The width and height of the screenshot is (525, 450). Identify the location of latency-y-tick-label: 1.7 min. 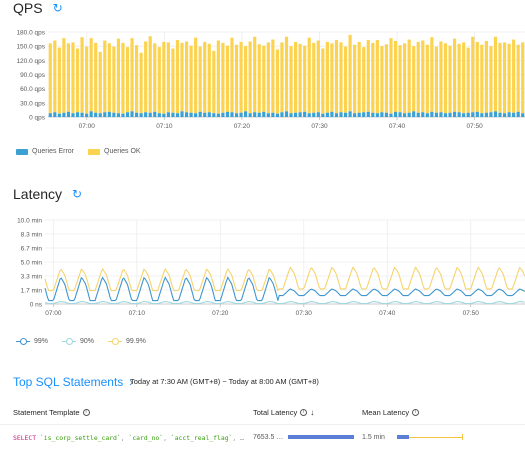
(32, 290).